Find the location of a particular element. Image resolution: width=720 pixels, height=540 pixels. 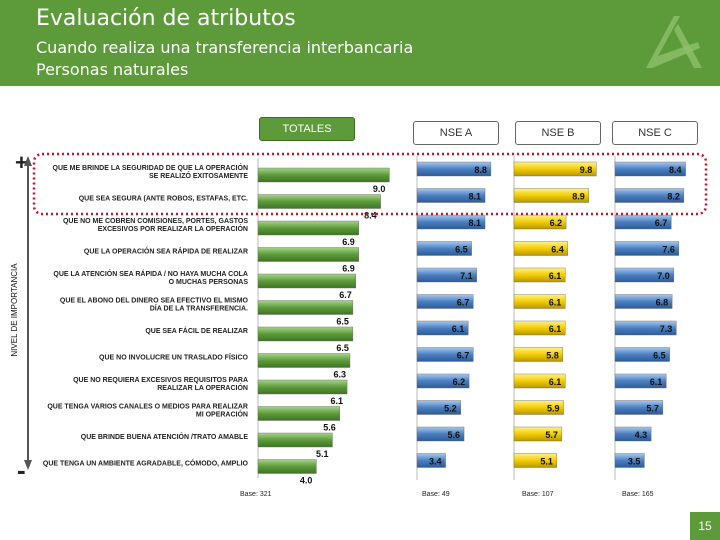

axis-plus: + is located at coordinates (21, 162).